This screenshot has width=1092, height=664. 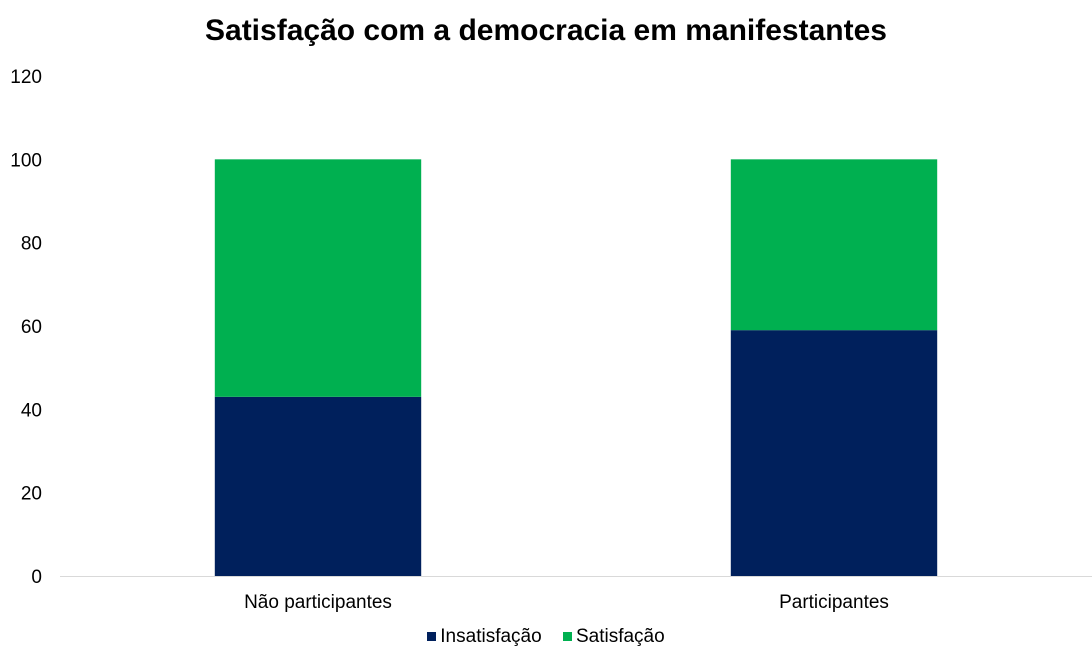 I want to click on y-tick-label: 60, so click(x=31, y=327).